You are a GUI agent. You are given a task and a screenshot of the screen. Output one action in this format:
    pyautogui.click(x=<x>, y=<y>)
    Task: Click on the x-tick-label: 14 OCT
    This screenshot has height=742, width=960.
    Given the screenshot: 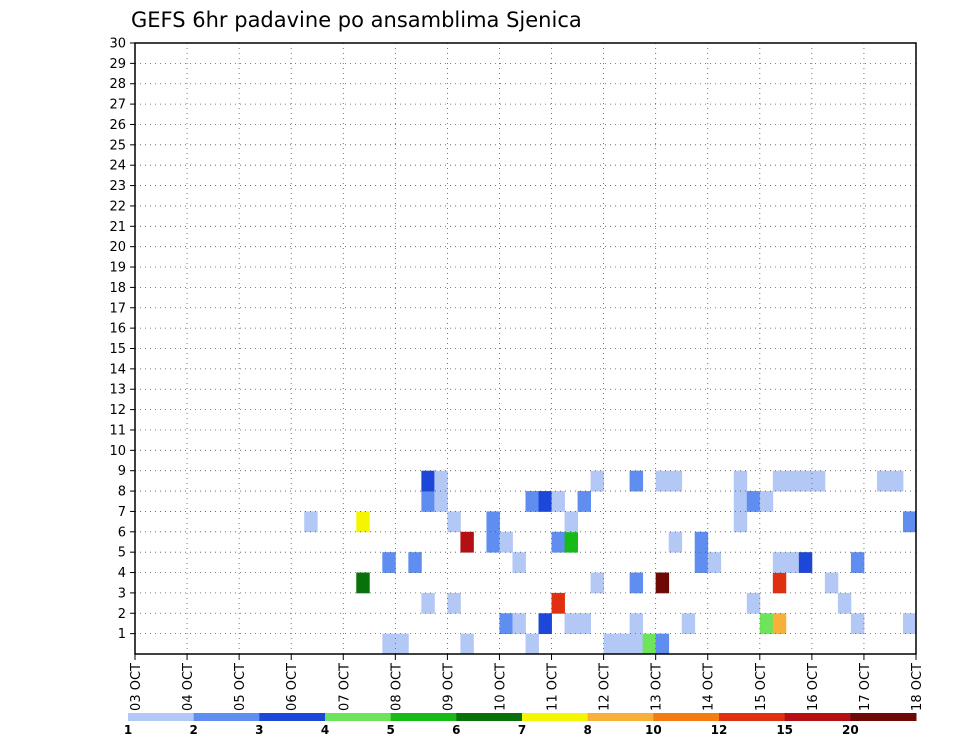 What is the action you would take?
    pyautogui.click(x=709, y=687)
    